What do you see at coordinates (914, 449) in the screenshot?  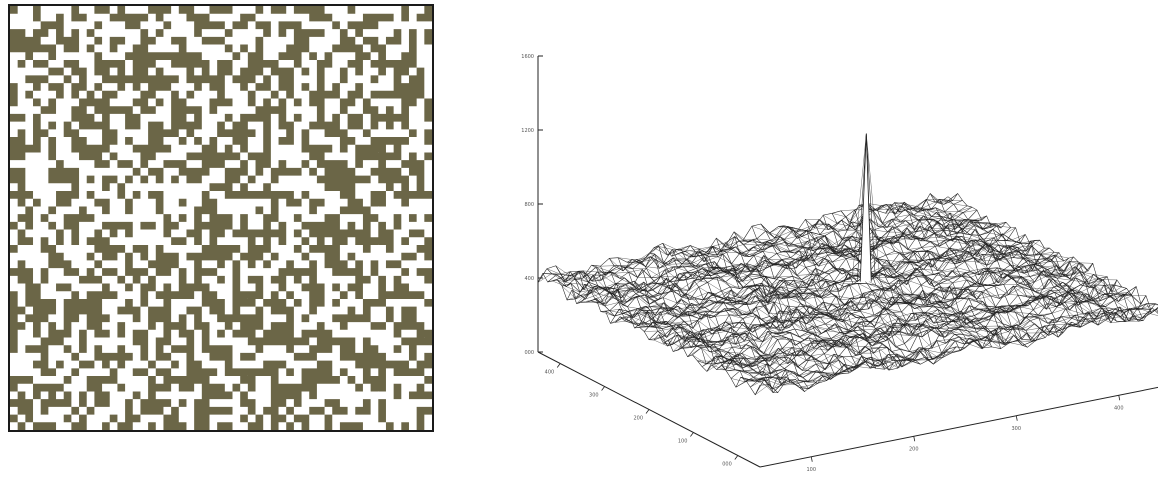 I see `x-tick-label: 200` at bounding box center [914, 449].